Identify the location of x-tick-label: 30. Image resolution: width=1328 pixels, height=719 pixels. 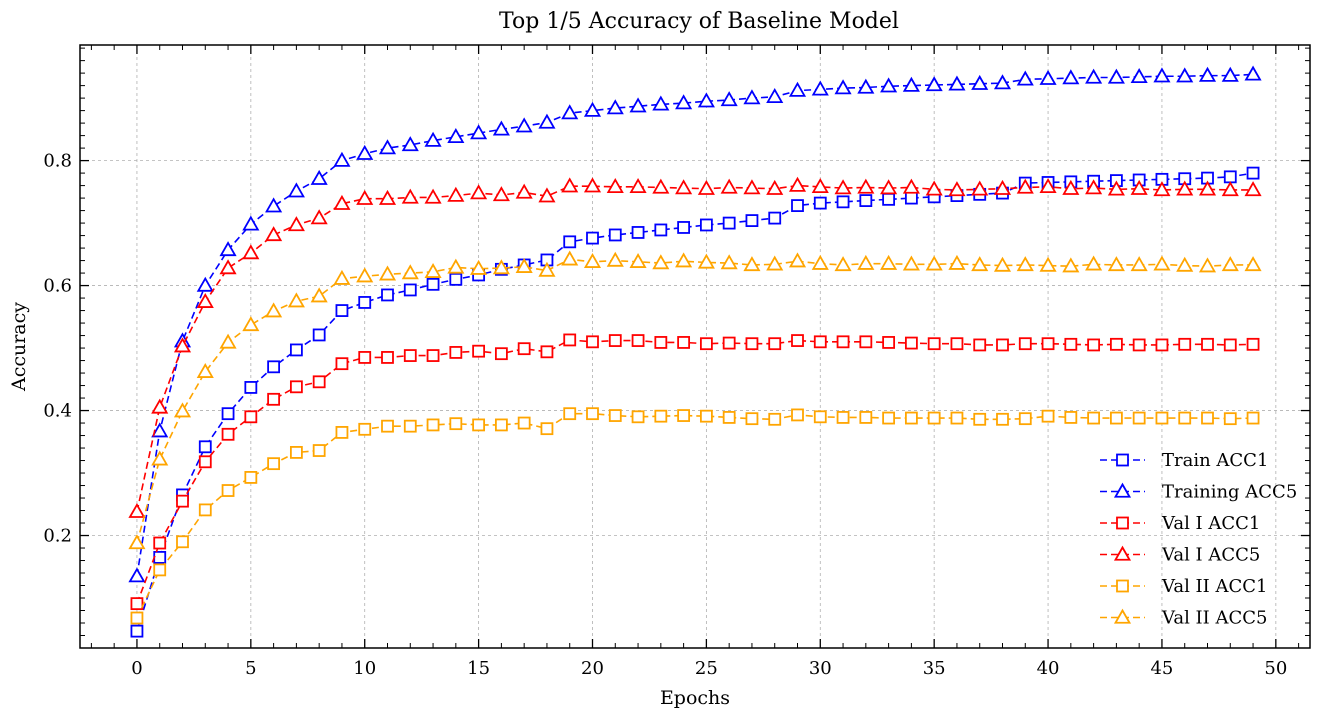
(820, 668).